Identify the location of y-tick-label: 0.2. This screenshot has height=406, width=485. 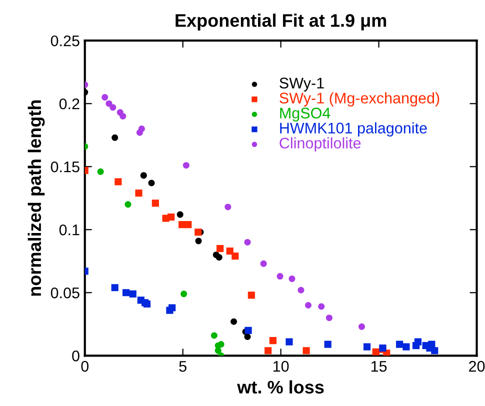
(69, 104).